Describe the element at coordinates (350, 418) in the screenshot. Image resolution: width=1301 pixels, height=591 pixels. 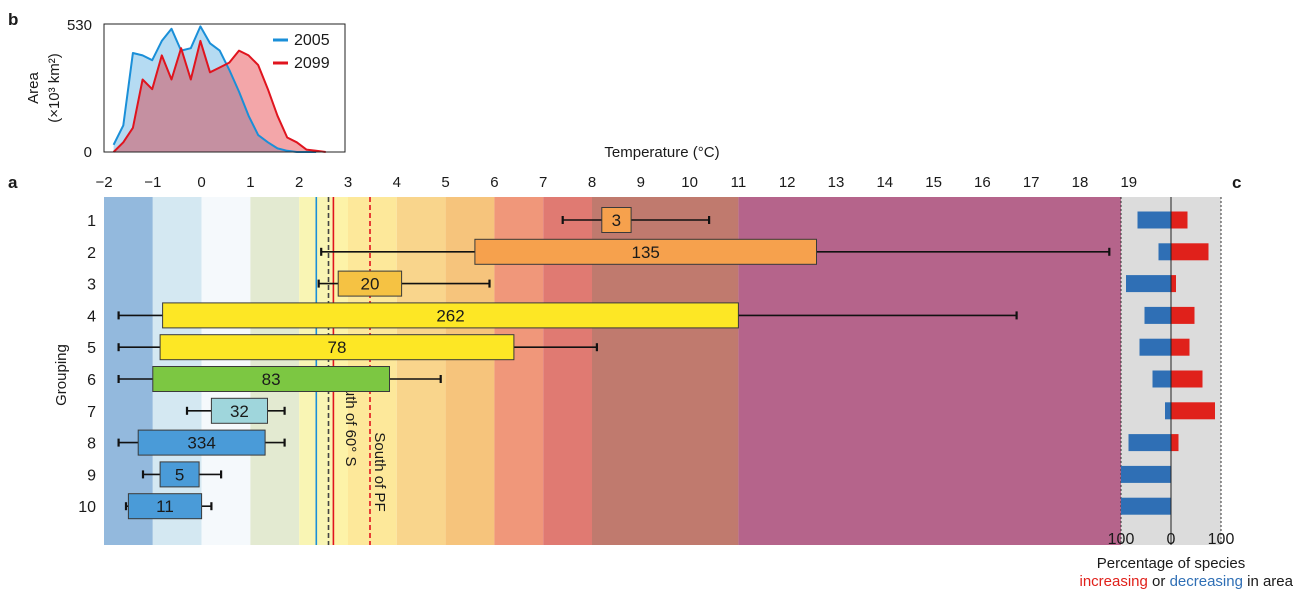
I see `annotation-south-of-60s: South of 60° S` at that location.